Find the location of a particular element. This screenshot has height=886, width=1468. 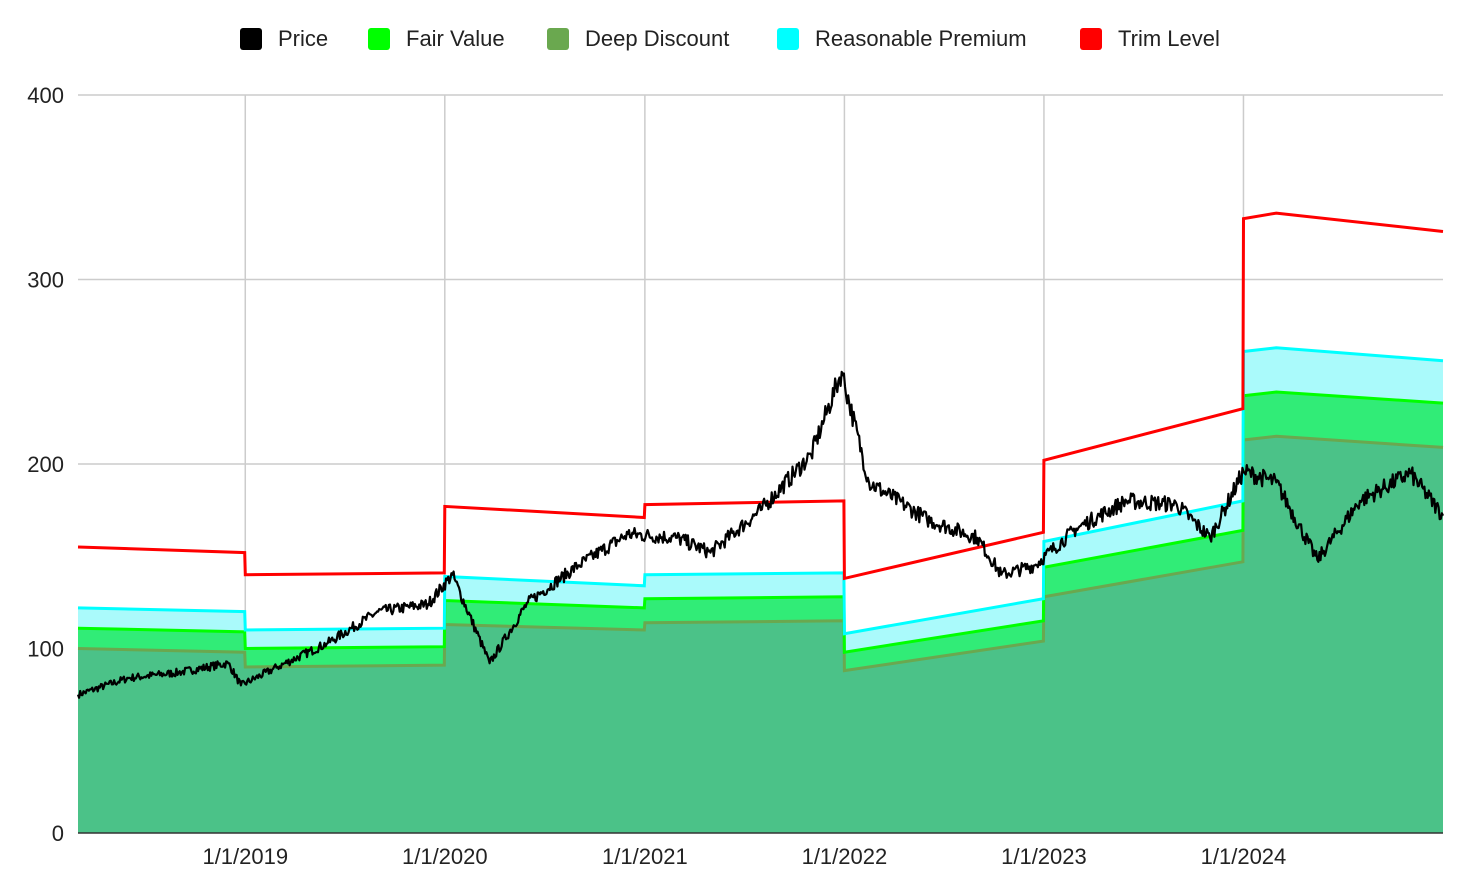

y-tick-label: 300 is located at coordinates (45, 280).